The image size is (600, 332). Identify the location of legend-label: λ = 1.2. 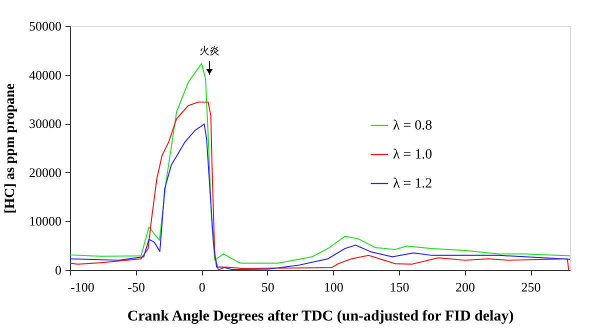
(412, 184).